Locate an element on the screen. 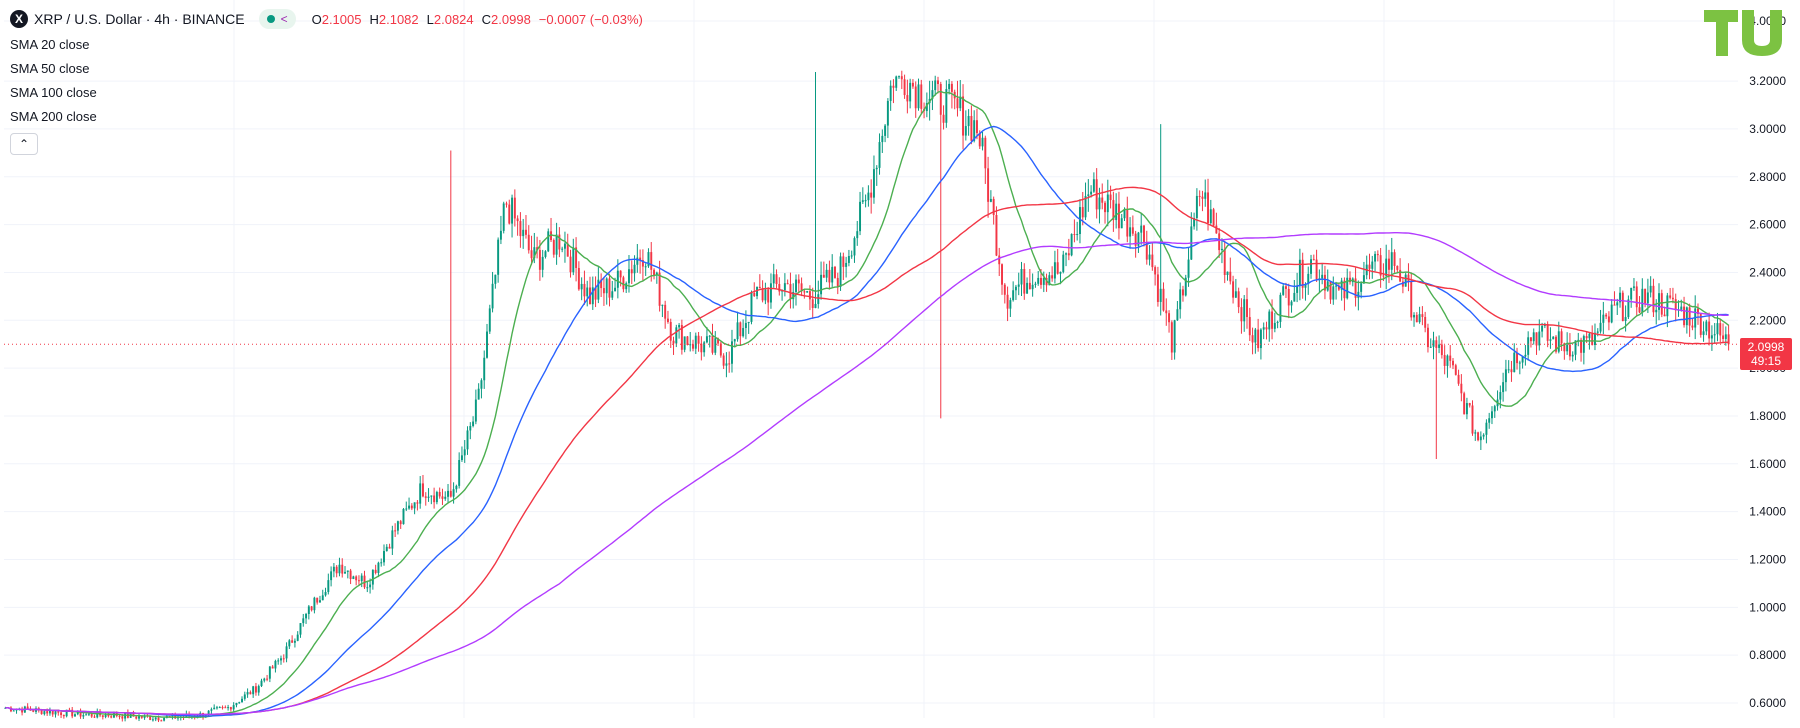  y-tick-label: 0.8000 is located at coordinates (1767, 655).